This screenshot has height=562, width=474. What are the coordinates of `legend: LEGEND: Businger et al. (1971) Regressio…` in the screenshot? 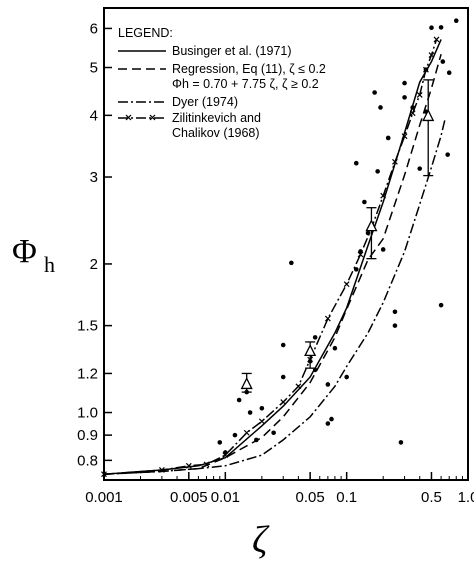 It's located at (222, 83).